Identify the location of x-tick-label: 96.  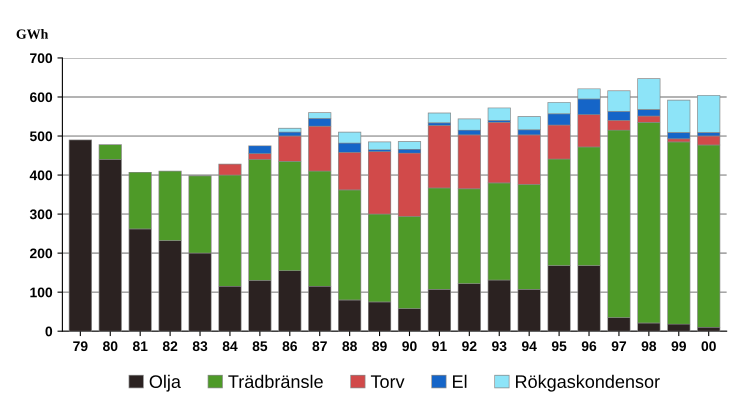
(589, 346).